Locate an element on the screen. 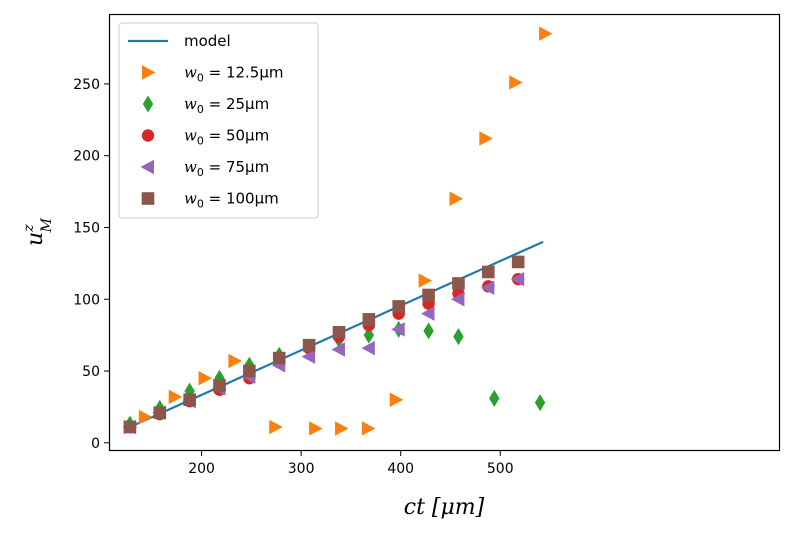  legend-item: w0 = 50μm is located at coordinates (205, 137).